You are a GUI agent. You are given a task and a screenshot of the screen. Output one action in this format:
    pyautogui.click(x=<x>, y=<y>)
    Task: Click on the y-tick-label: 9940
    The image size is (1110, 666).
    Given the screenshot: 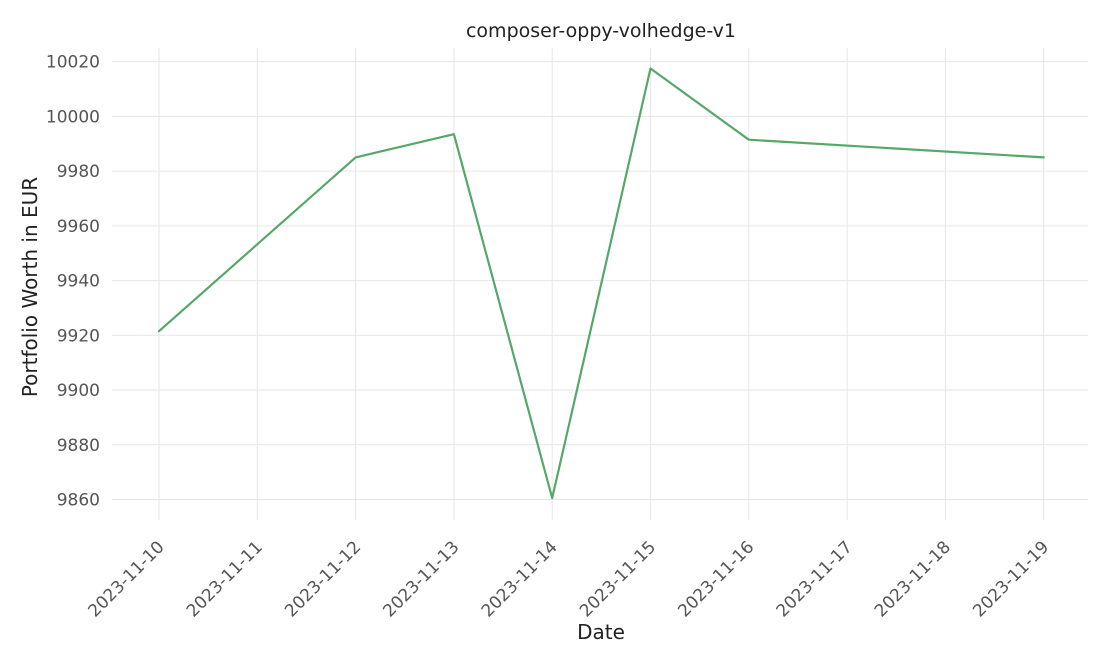 What is the action you would take?
    pyautogui.click(x=78, y=282)
    